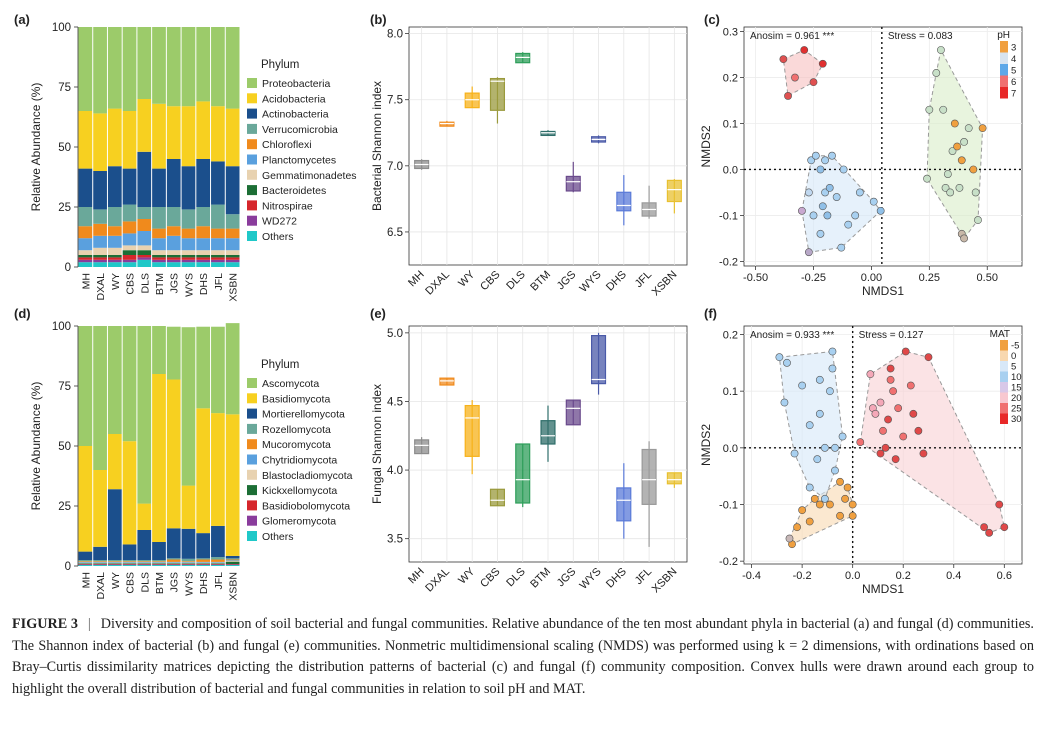 The width and height of the screenshot is (1045, 733). Describe the element at coordinates (159, 183) in the screenshot. I see `series-actinobacteria` at that location.